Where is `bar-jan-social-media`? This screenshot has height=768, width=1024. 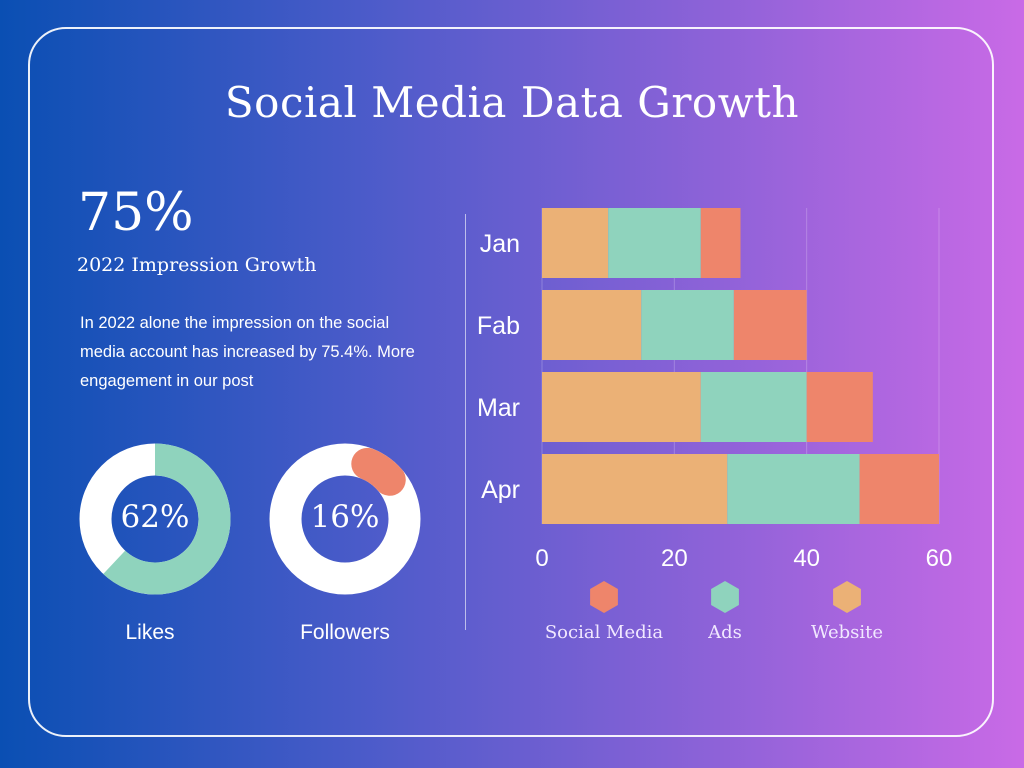 bar-jan-social-media is located at coordinates (720, 243).